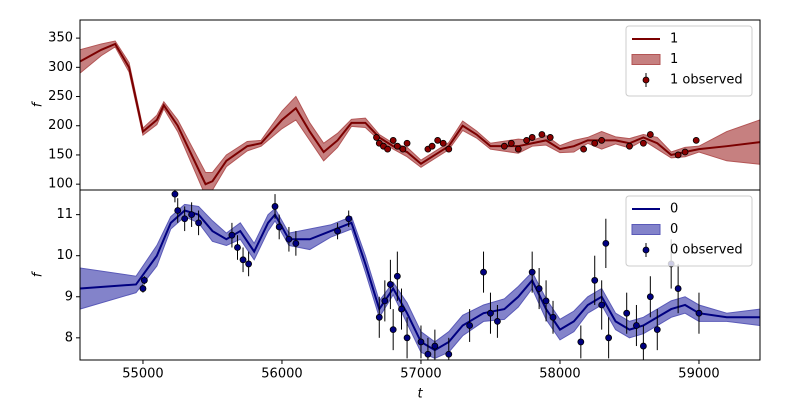 This screenshot has height=400, width=800. I want to click on y-tick-label: 11, so click(64, 214).